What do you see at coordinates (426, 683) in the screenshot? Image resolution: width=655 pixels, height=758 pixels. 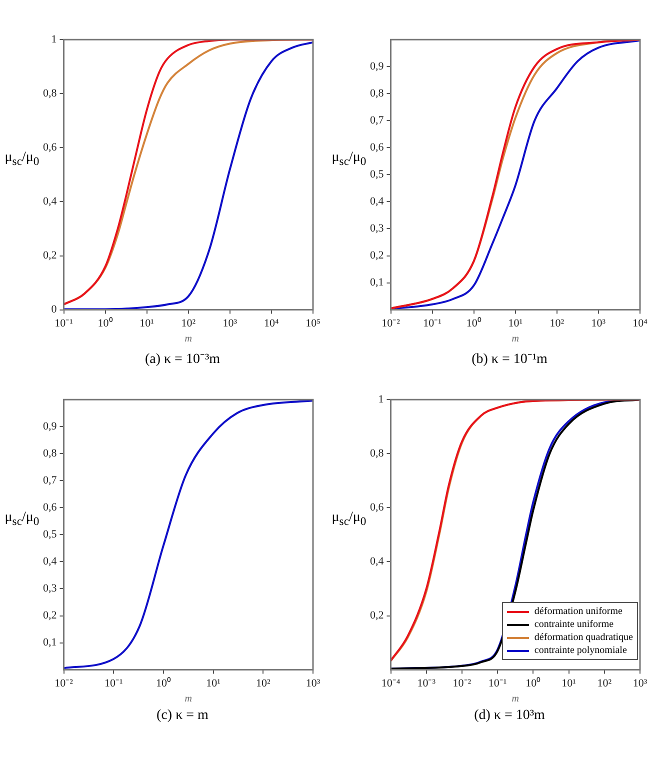 I see `x-tick-label: 10⁻³` at bounding box center [426, 683].